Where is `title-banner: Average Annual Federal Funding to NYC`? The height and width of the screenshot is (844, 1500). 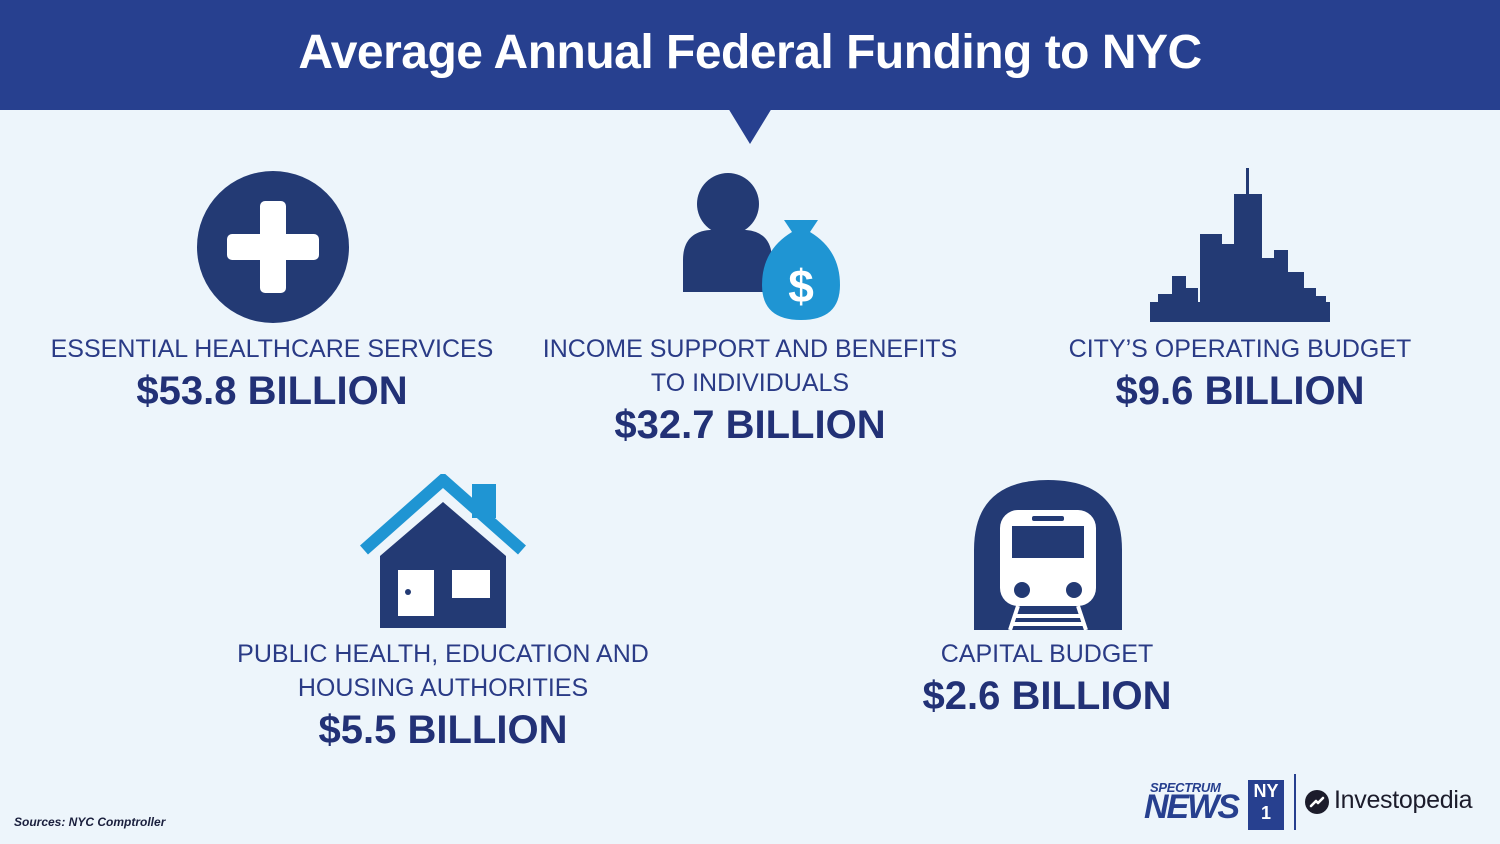
title-banner: Average Annual Federal Funding to NYC is located at coordinates (750, 55).